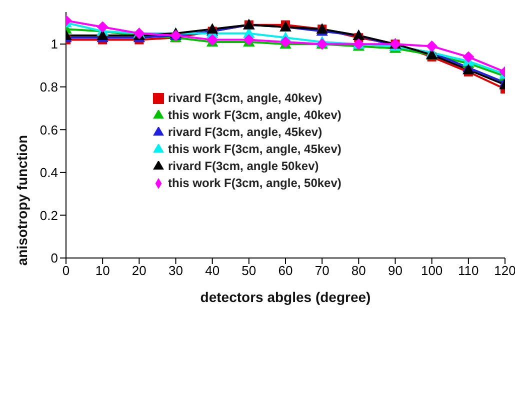 The image size is (515, 416). Describe the element at coordinates (212, 270) in the screenshot. I see `x-tick-label: 40` at that location.